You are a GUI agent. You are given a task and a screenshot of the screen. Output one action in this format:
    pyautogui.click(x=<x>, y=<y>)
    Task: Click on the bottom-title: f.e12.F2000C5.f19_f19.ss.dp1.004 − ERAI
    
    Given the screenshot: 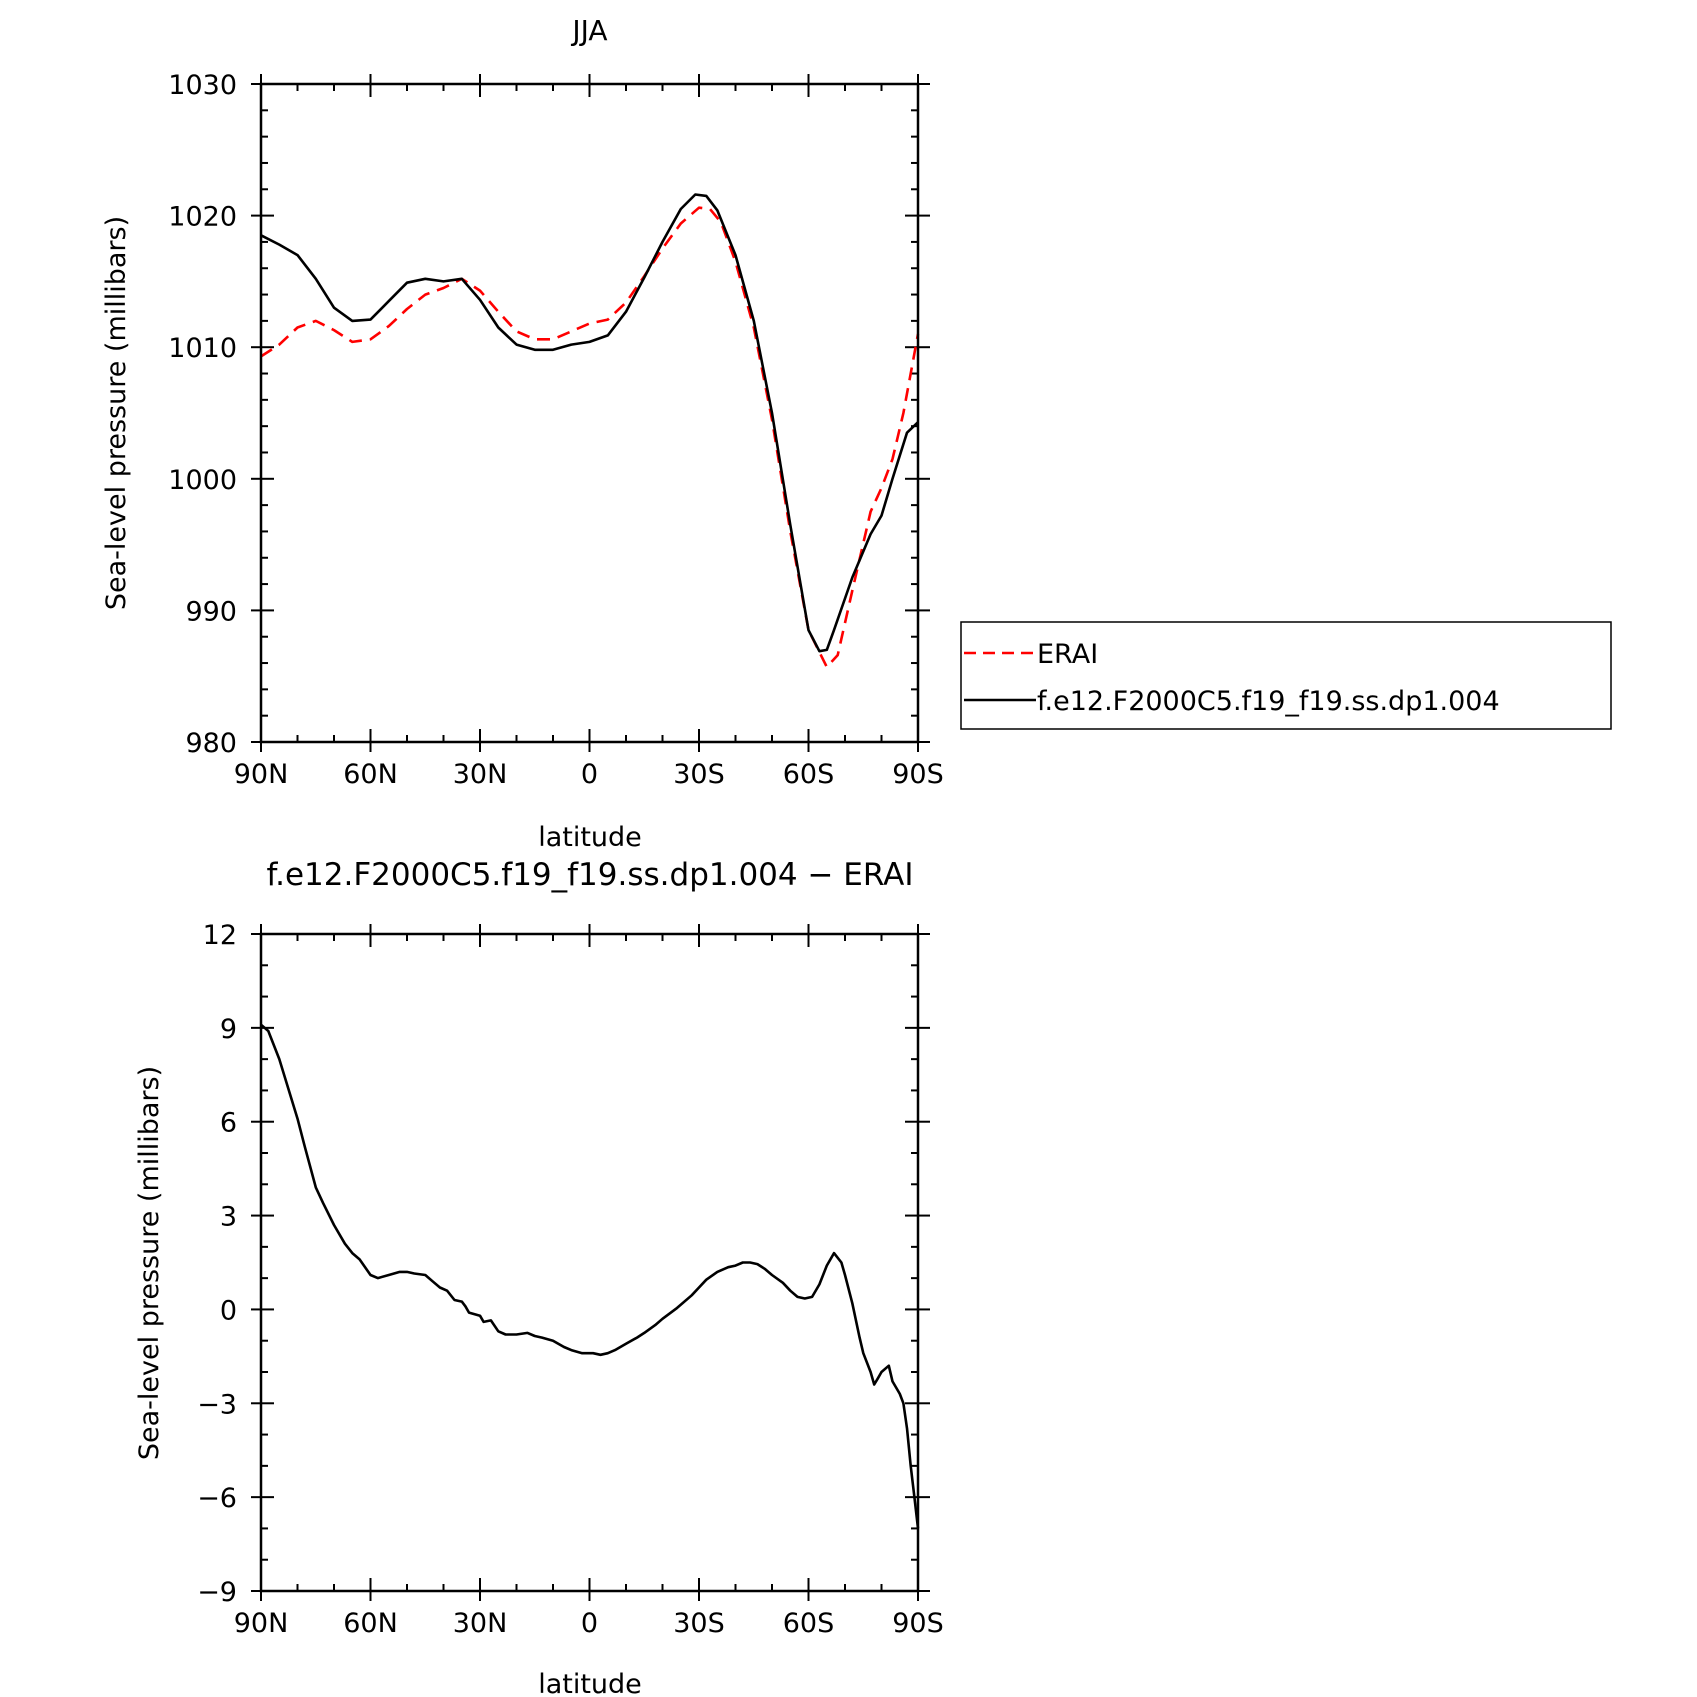 What is the action you would take?
    pyautogui.click(x=589, y=875)
    